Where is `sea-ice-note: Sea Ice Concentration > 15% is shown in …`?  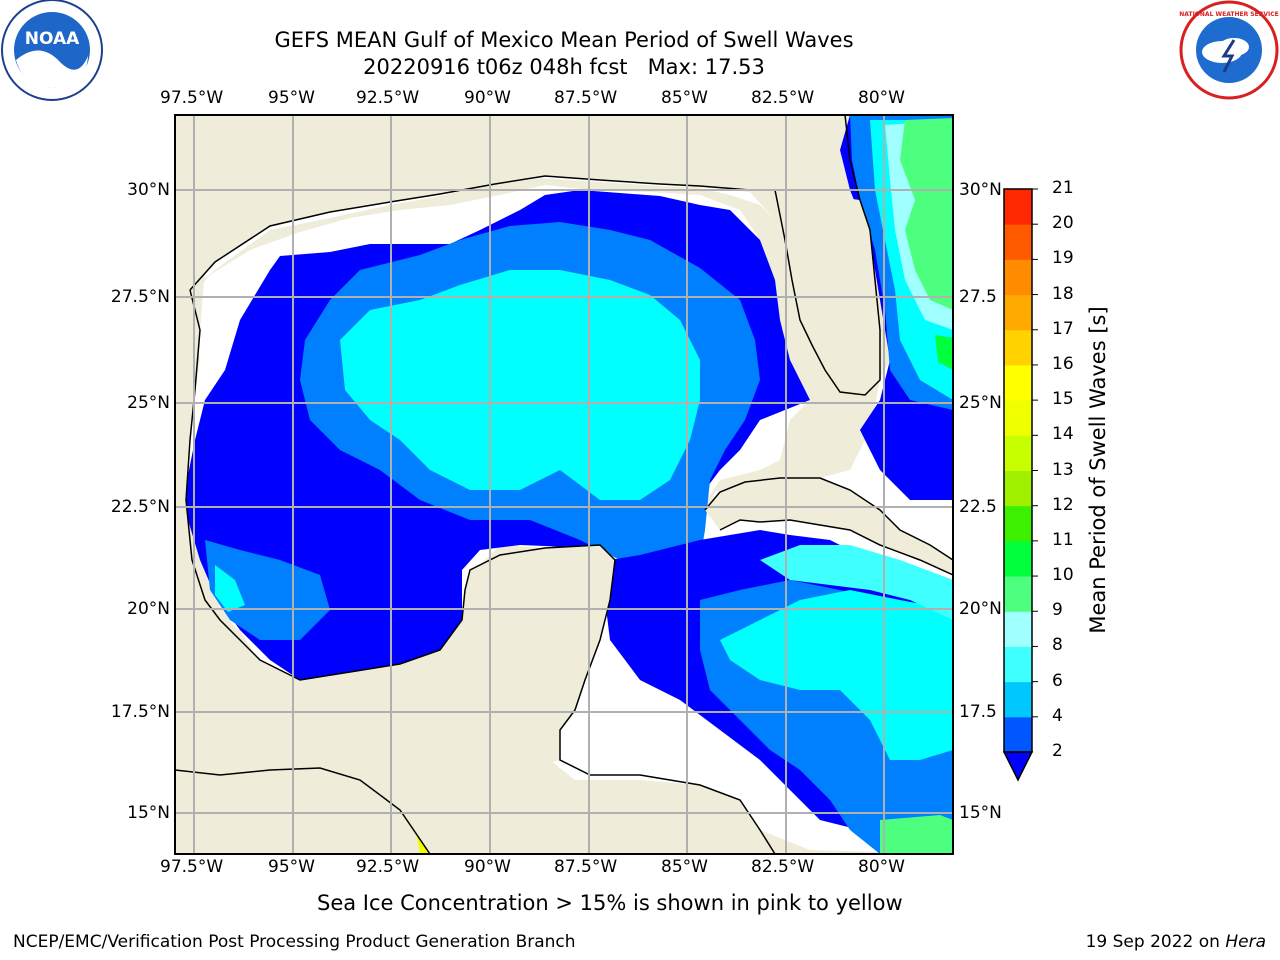 sea-ice-note: Sea Ice Concentration > 15% is shown in … is located at coordinates (610, 903).